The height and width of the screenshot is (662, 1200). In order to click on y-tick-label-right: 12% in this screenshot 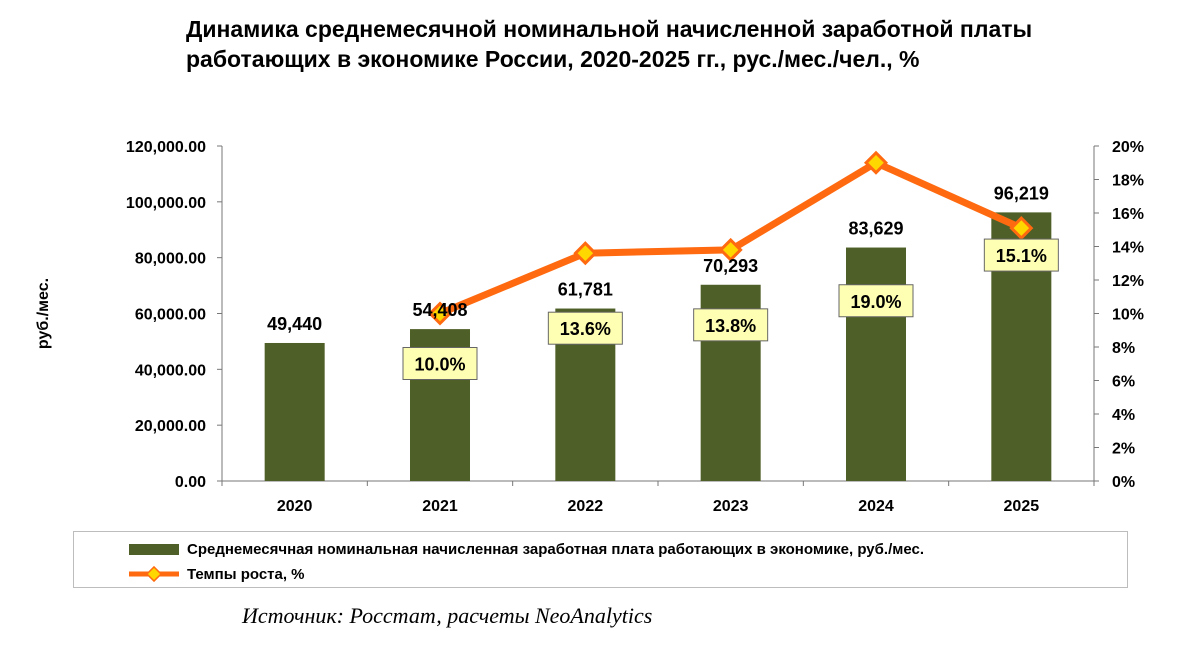, I will do `click(1128, 281)`.